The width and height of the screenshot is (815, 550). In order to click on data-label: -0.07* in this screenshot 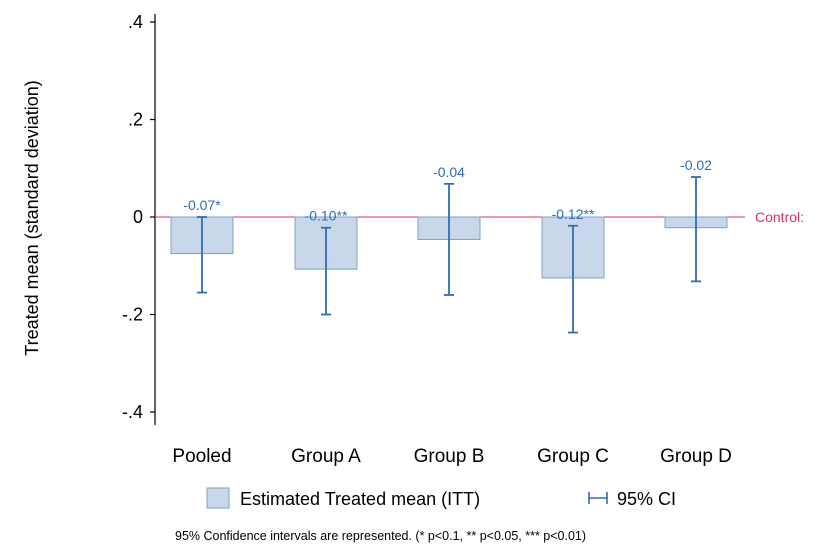, I will do `click(202, 205)`.